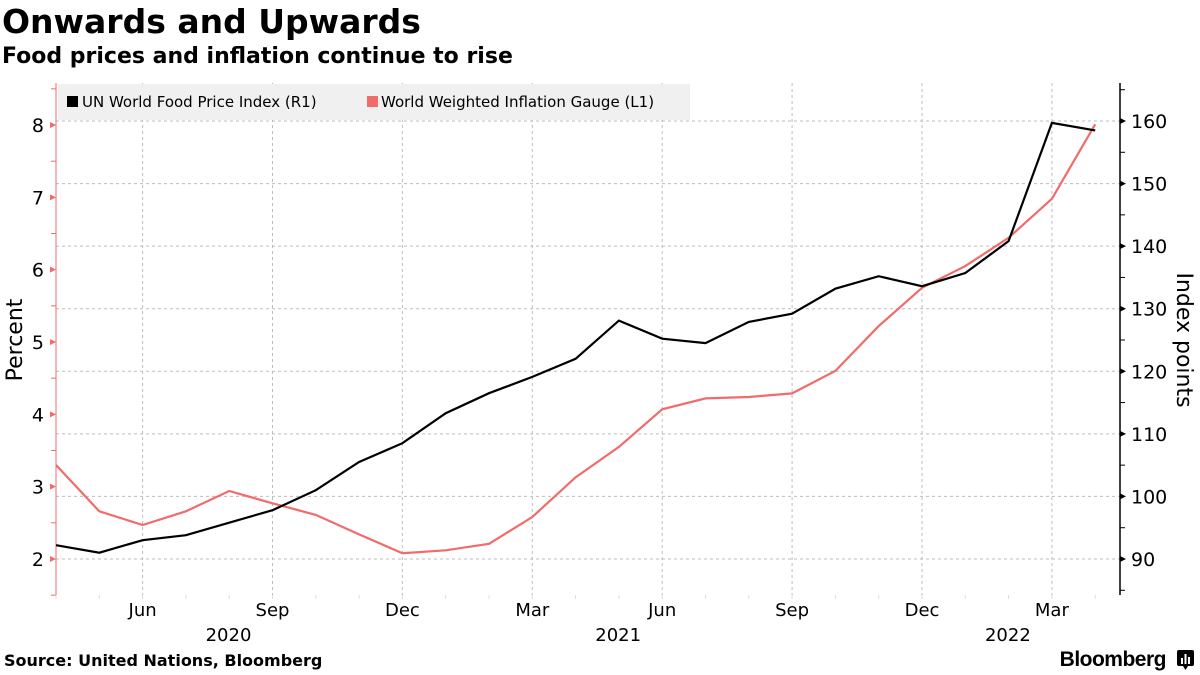  What do you see at coordinates (1143, 339) in the screenshot?
I see `right-axis: 90 100 110 120 130 140 150 160` at bounding box center [1143, 339].